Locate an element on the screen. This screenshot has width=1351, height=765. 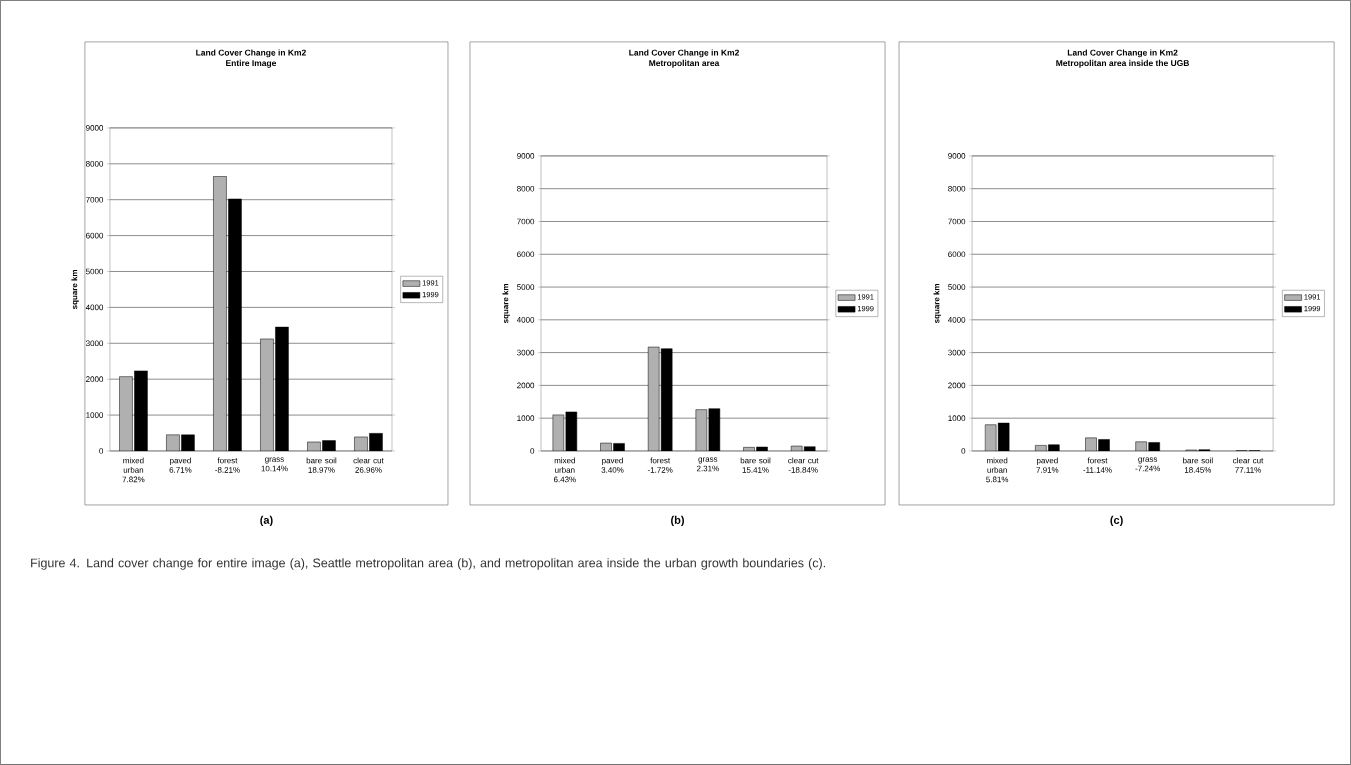
text: (a) is located at coordinates (266, 521).